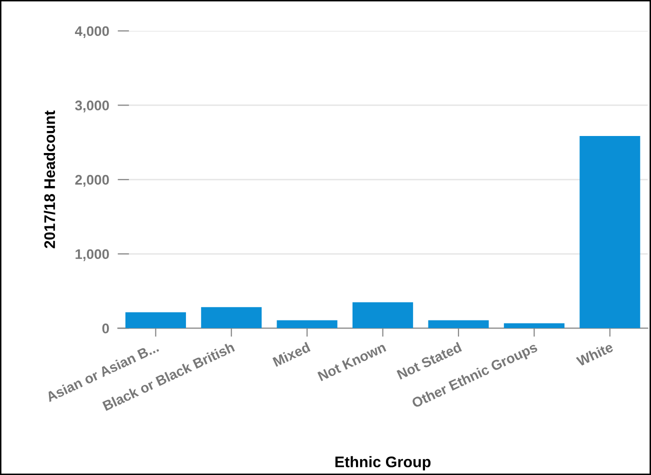  Describe the element at coordinates (91, 32) in the screenshot. I see `y-tick-label: 4,000` at that location.